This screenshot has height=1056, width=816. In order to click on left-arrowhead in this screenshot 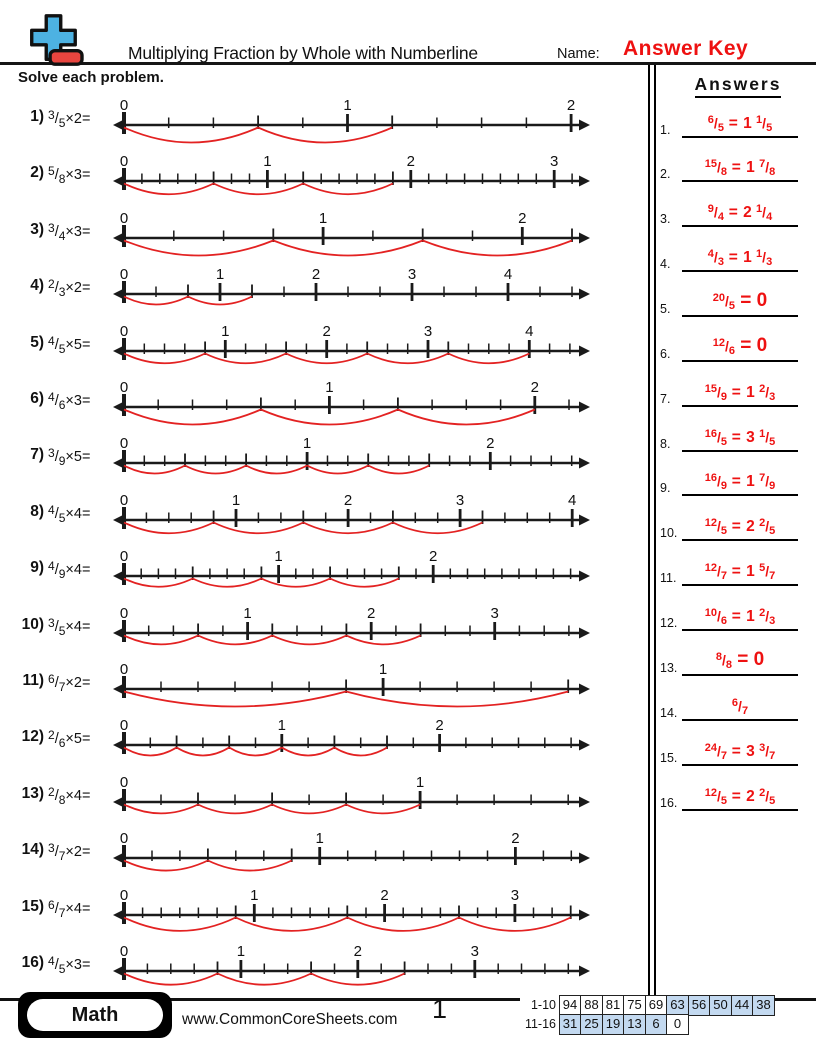, I will do `click(118, 802)`.